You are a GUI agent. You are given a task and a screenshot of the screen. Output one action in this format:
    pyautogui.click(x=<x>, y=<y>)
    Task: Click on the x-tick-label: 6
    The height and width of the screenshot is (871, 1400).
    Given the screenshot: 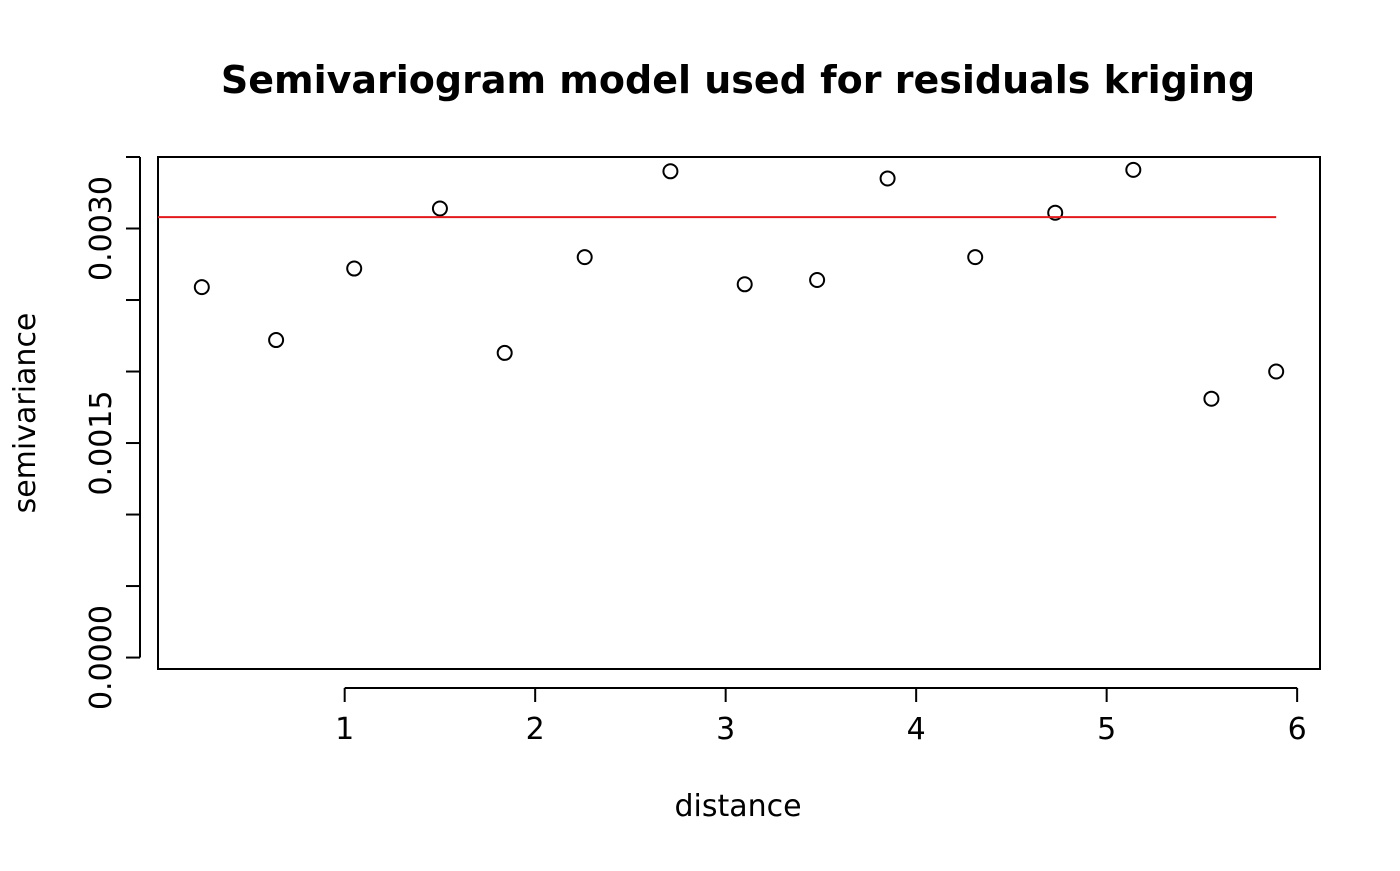 What is the action you would take?
    pyautogui.click(x=1297, y=729)
    